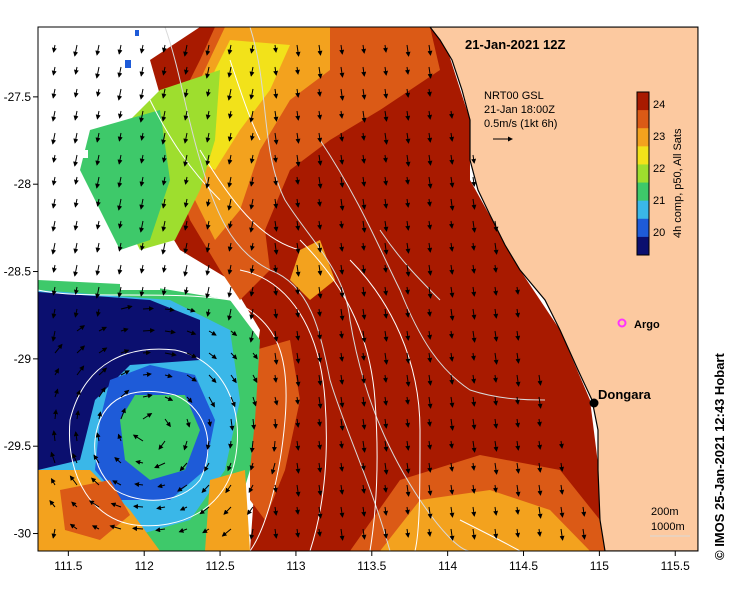 This screenshot has height=592, width=739. I want to click on x-tick-label: 112.5, so click(219, 566).